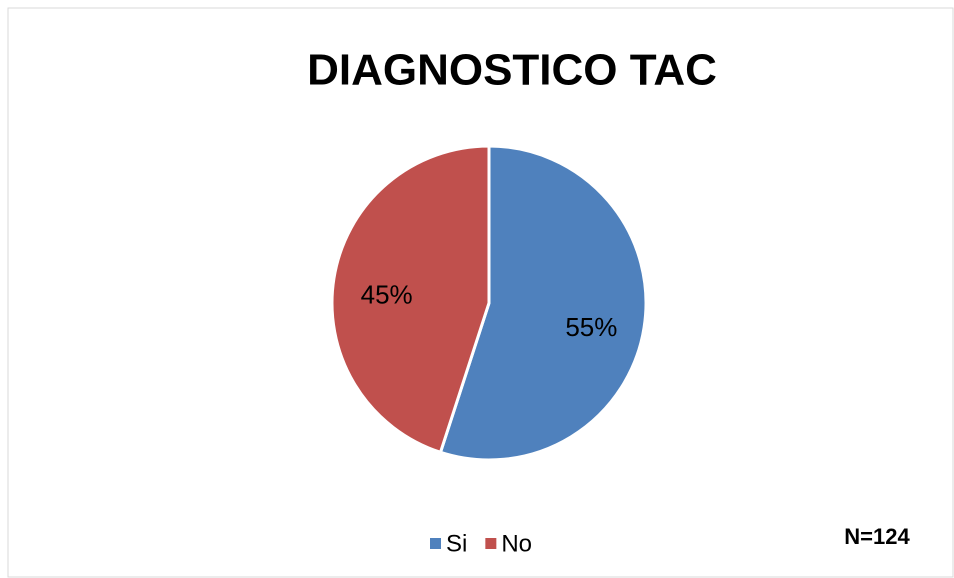  I want to click on legend-label: Si, so click(456, 543).